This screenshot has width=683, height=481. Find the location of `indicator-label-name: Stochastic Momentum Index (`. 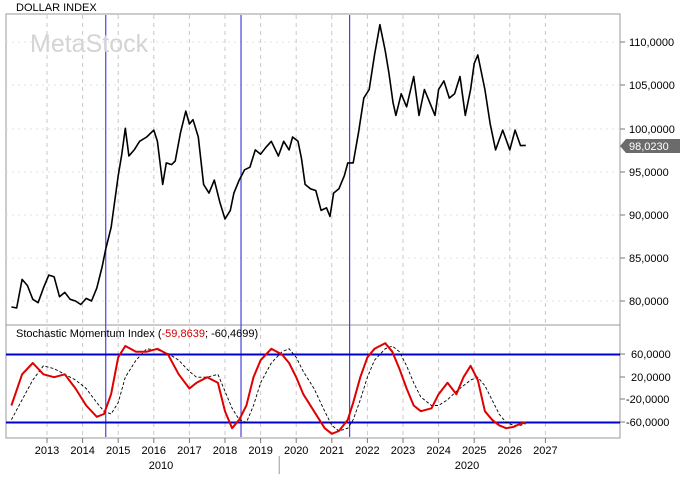

indicator-label-name: Stochastic Momentum Index ( is located at coordinates (89, 334).